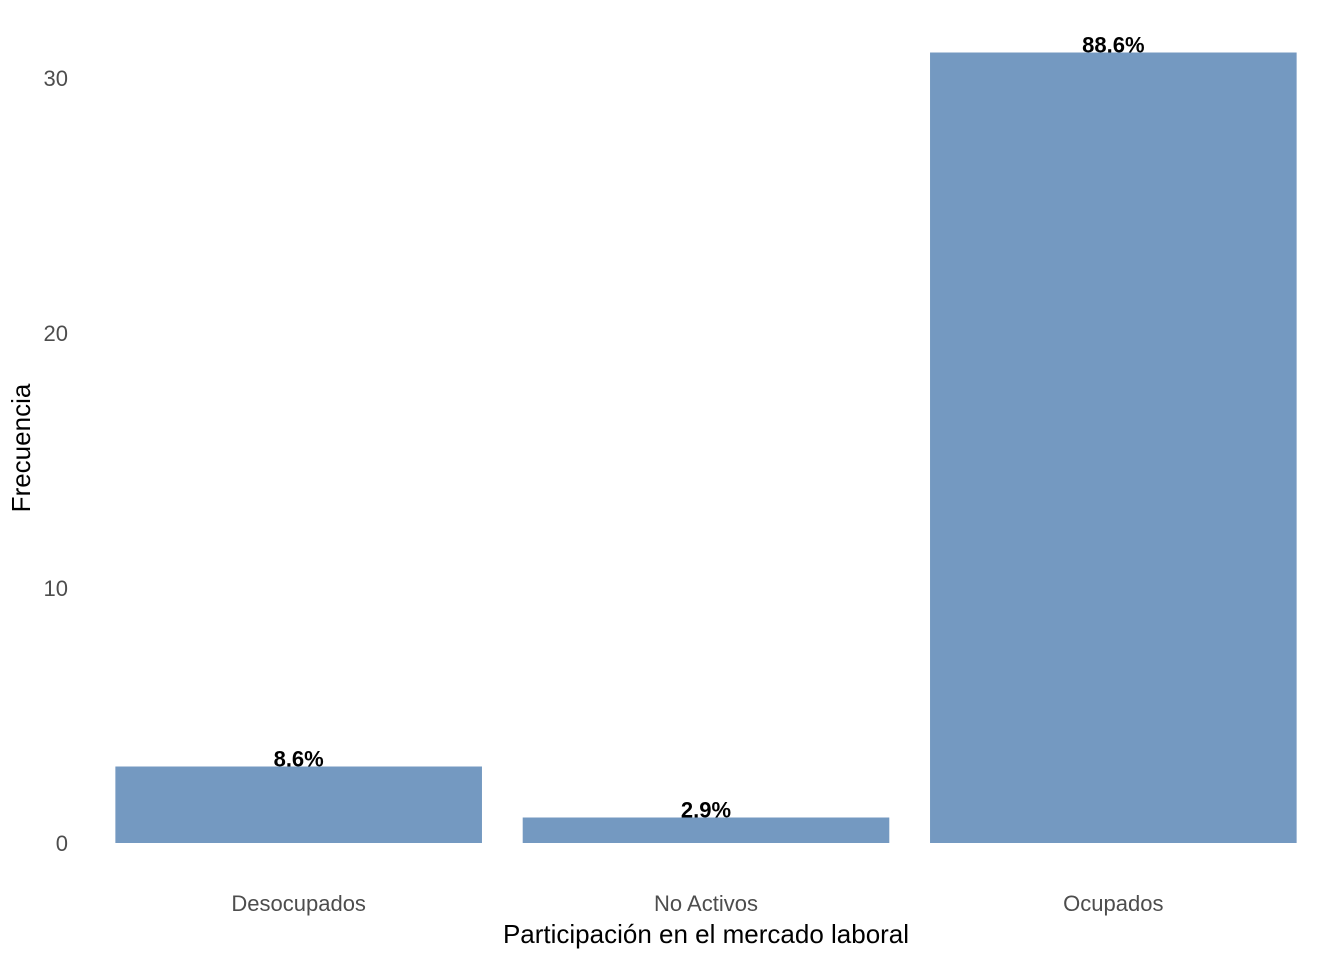 The image size is (1344, 960). I want to click on bar-data-label: 88.6%, so click(1113, 45).